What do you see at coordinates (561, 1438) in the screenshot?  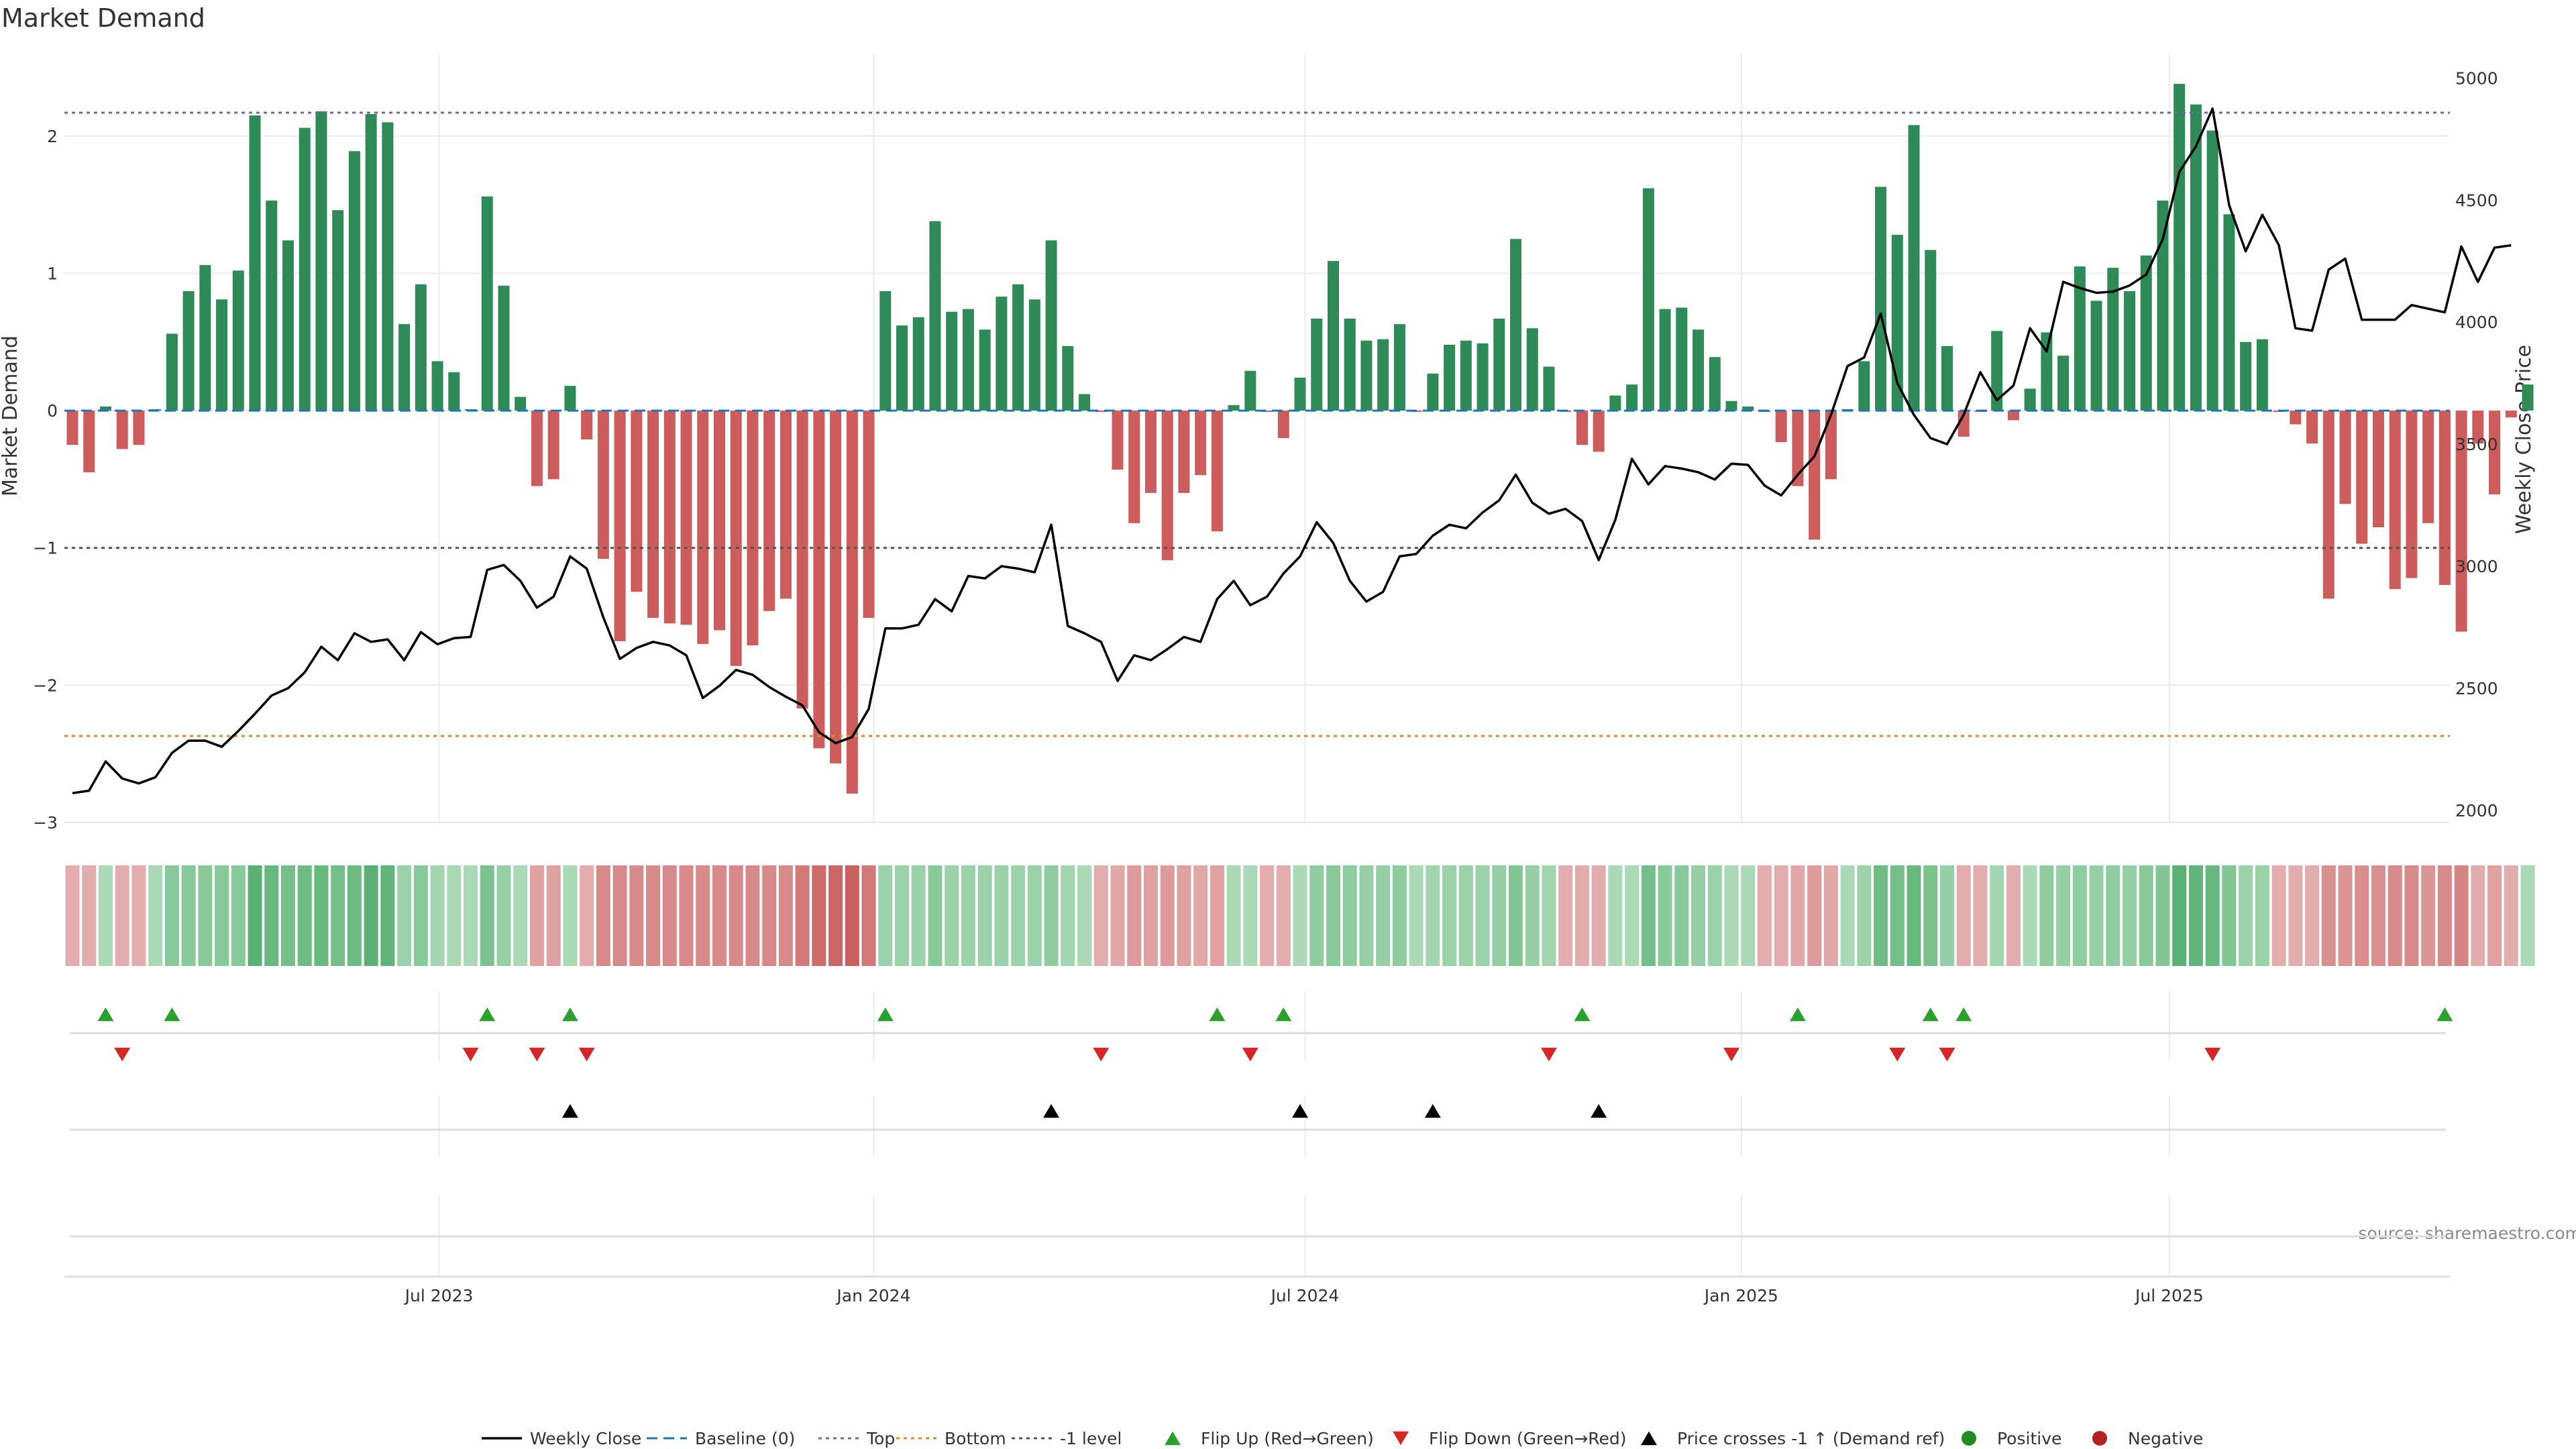 I see `legend-item-weekly-close: Weekly Close` at bounding box center [561, 1438].